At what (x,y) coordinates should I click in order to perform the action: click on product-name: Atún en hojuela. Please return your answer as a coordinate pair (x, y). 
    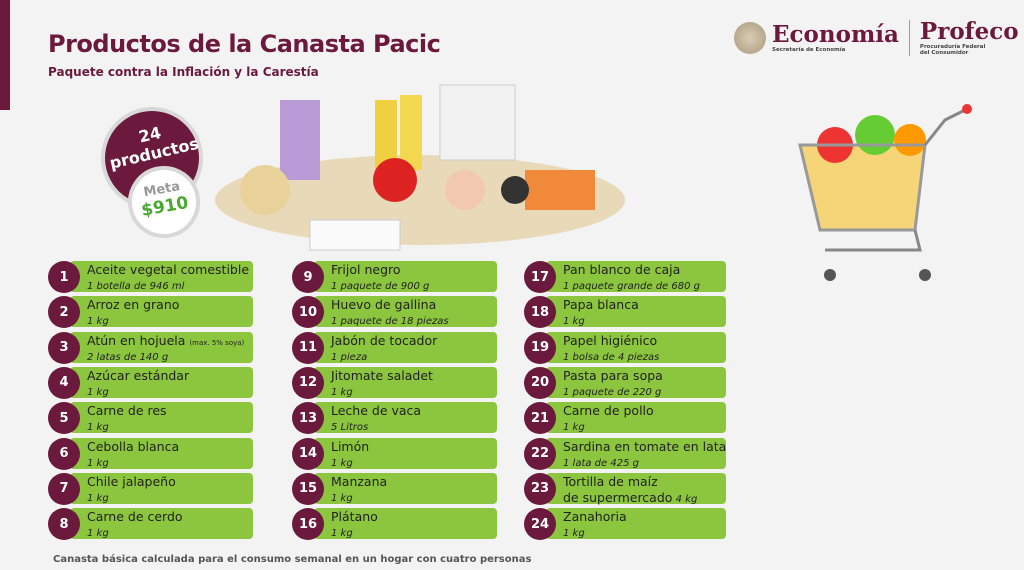
    Looking at the image, I should click on (136, 340).